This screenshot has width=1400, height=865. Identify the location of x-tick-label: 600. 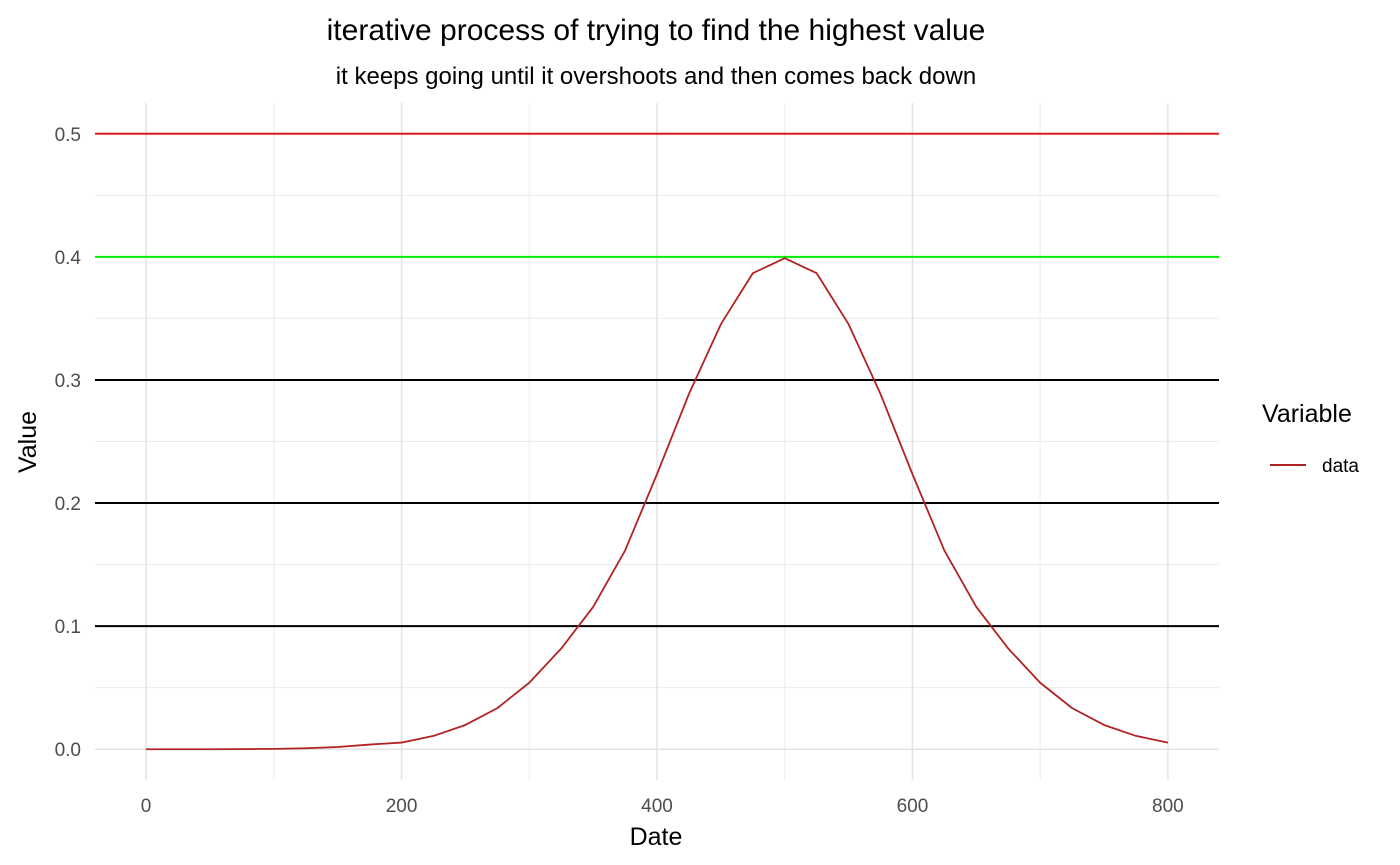
(913, 806).